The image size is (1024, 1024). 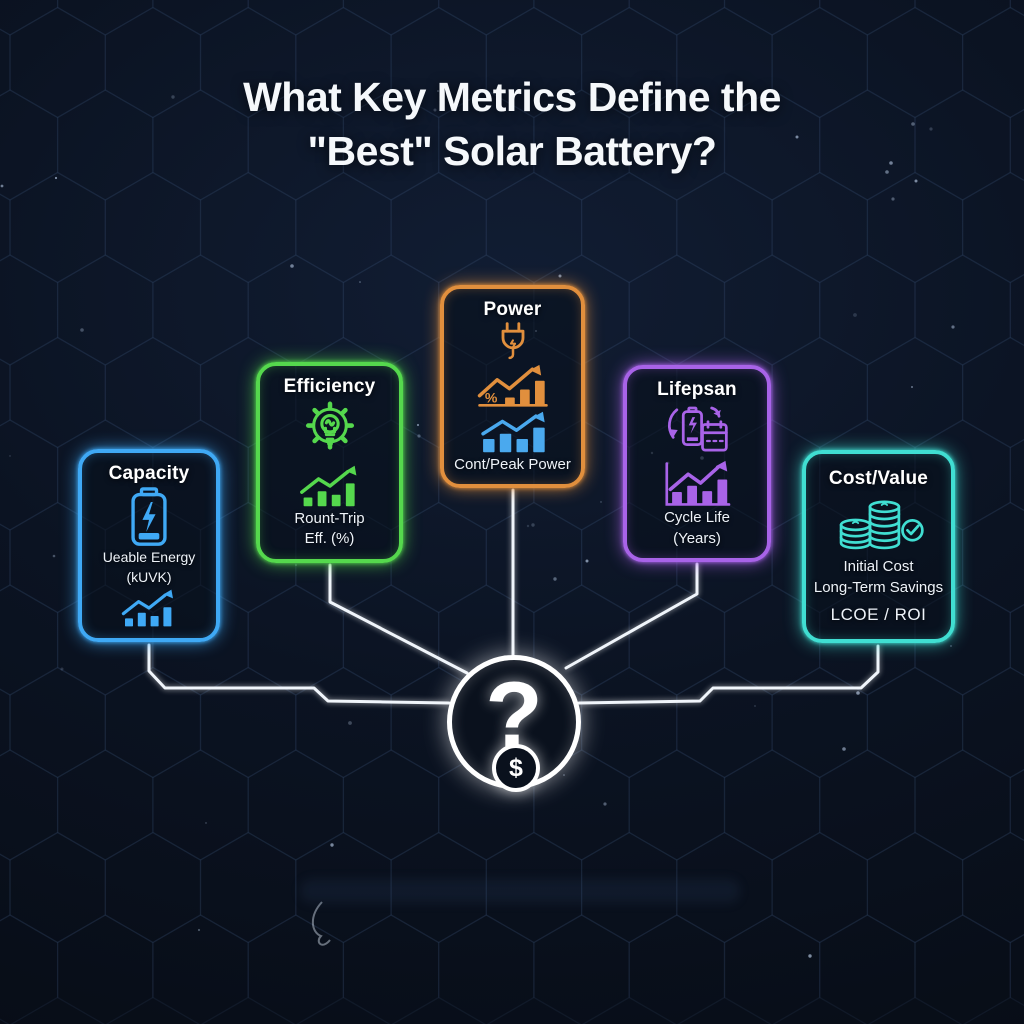 What do you see at coordinates (878, 614) in the screenshot?
I see `cost-caption-line3: LCOE / ROI` at bounding box center [878, 614].